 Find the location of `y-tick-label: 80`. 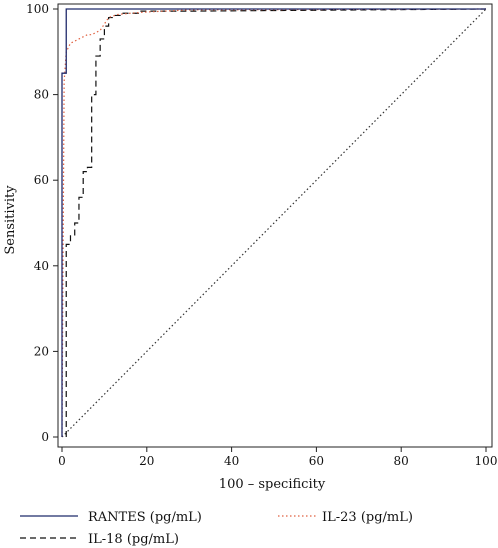

y-tick-label: 80 is located at coordinates (41, 95).